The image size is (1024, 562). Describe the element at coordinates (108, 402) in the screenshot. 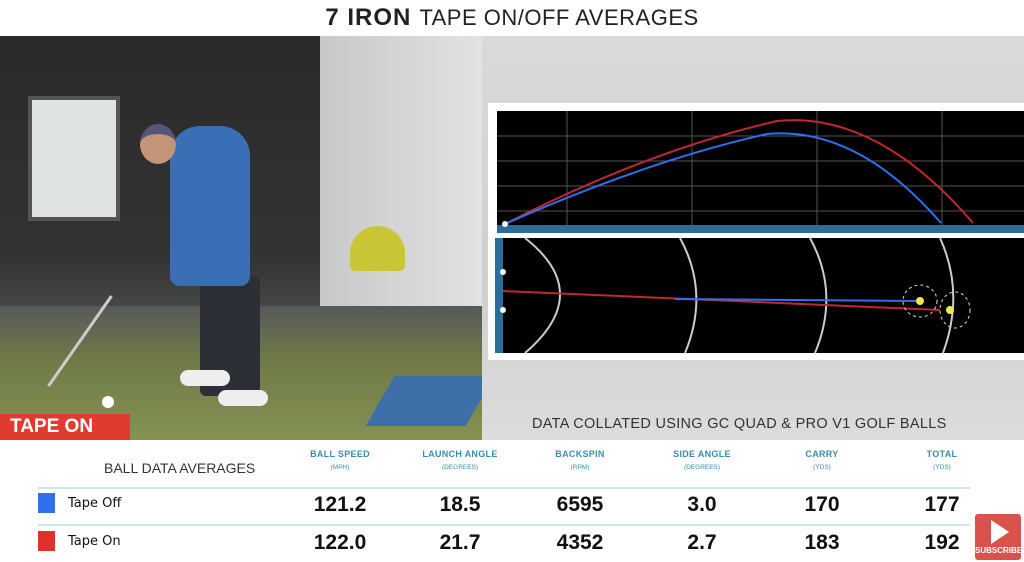

I see `golf-ball` at that location.